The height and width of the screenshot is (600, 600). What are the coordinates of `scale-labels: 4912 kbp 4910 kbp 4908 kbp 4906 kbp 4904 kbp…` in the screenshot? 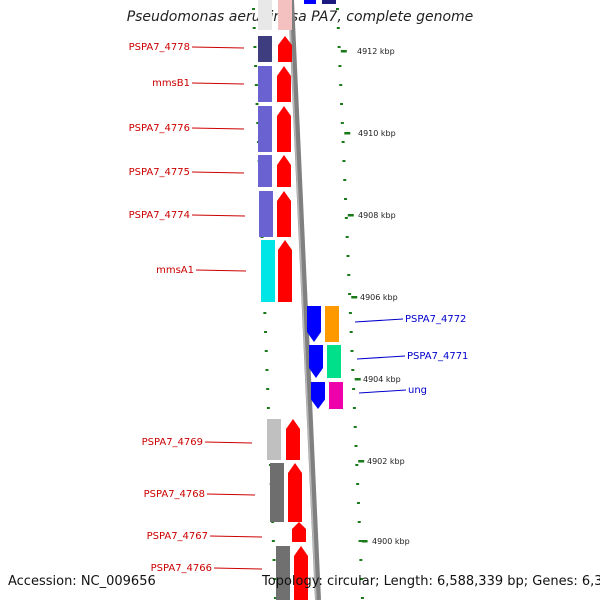 It's located at (383, 296).